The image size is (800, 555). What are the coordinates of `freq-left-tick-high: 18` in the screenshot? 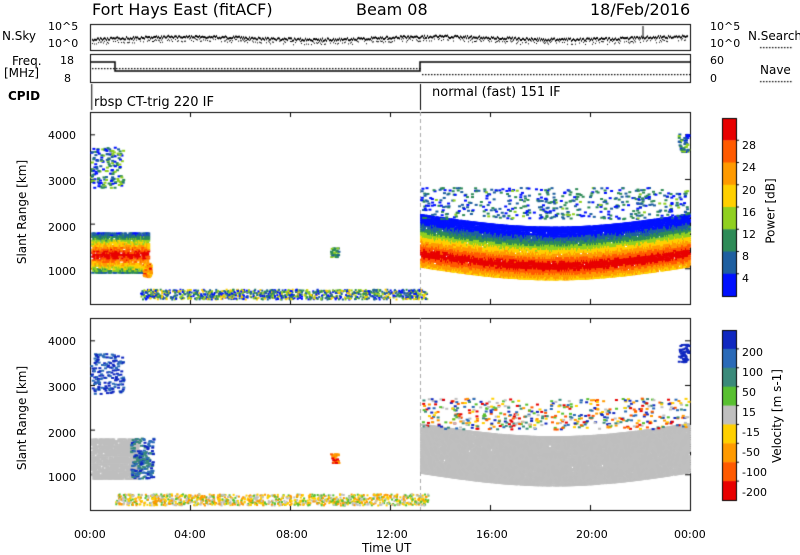 It's located at (67, 60).